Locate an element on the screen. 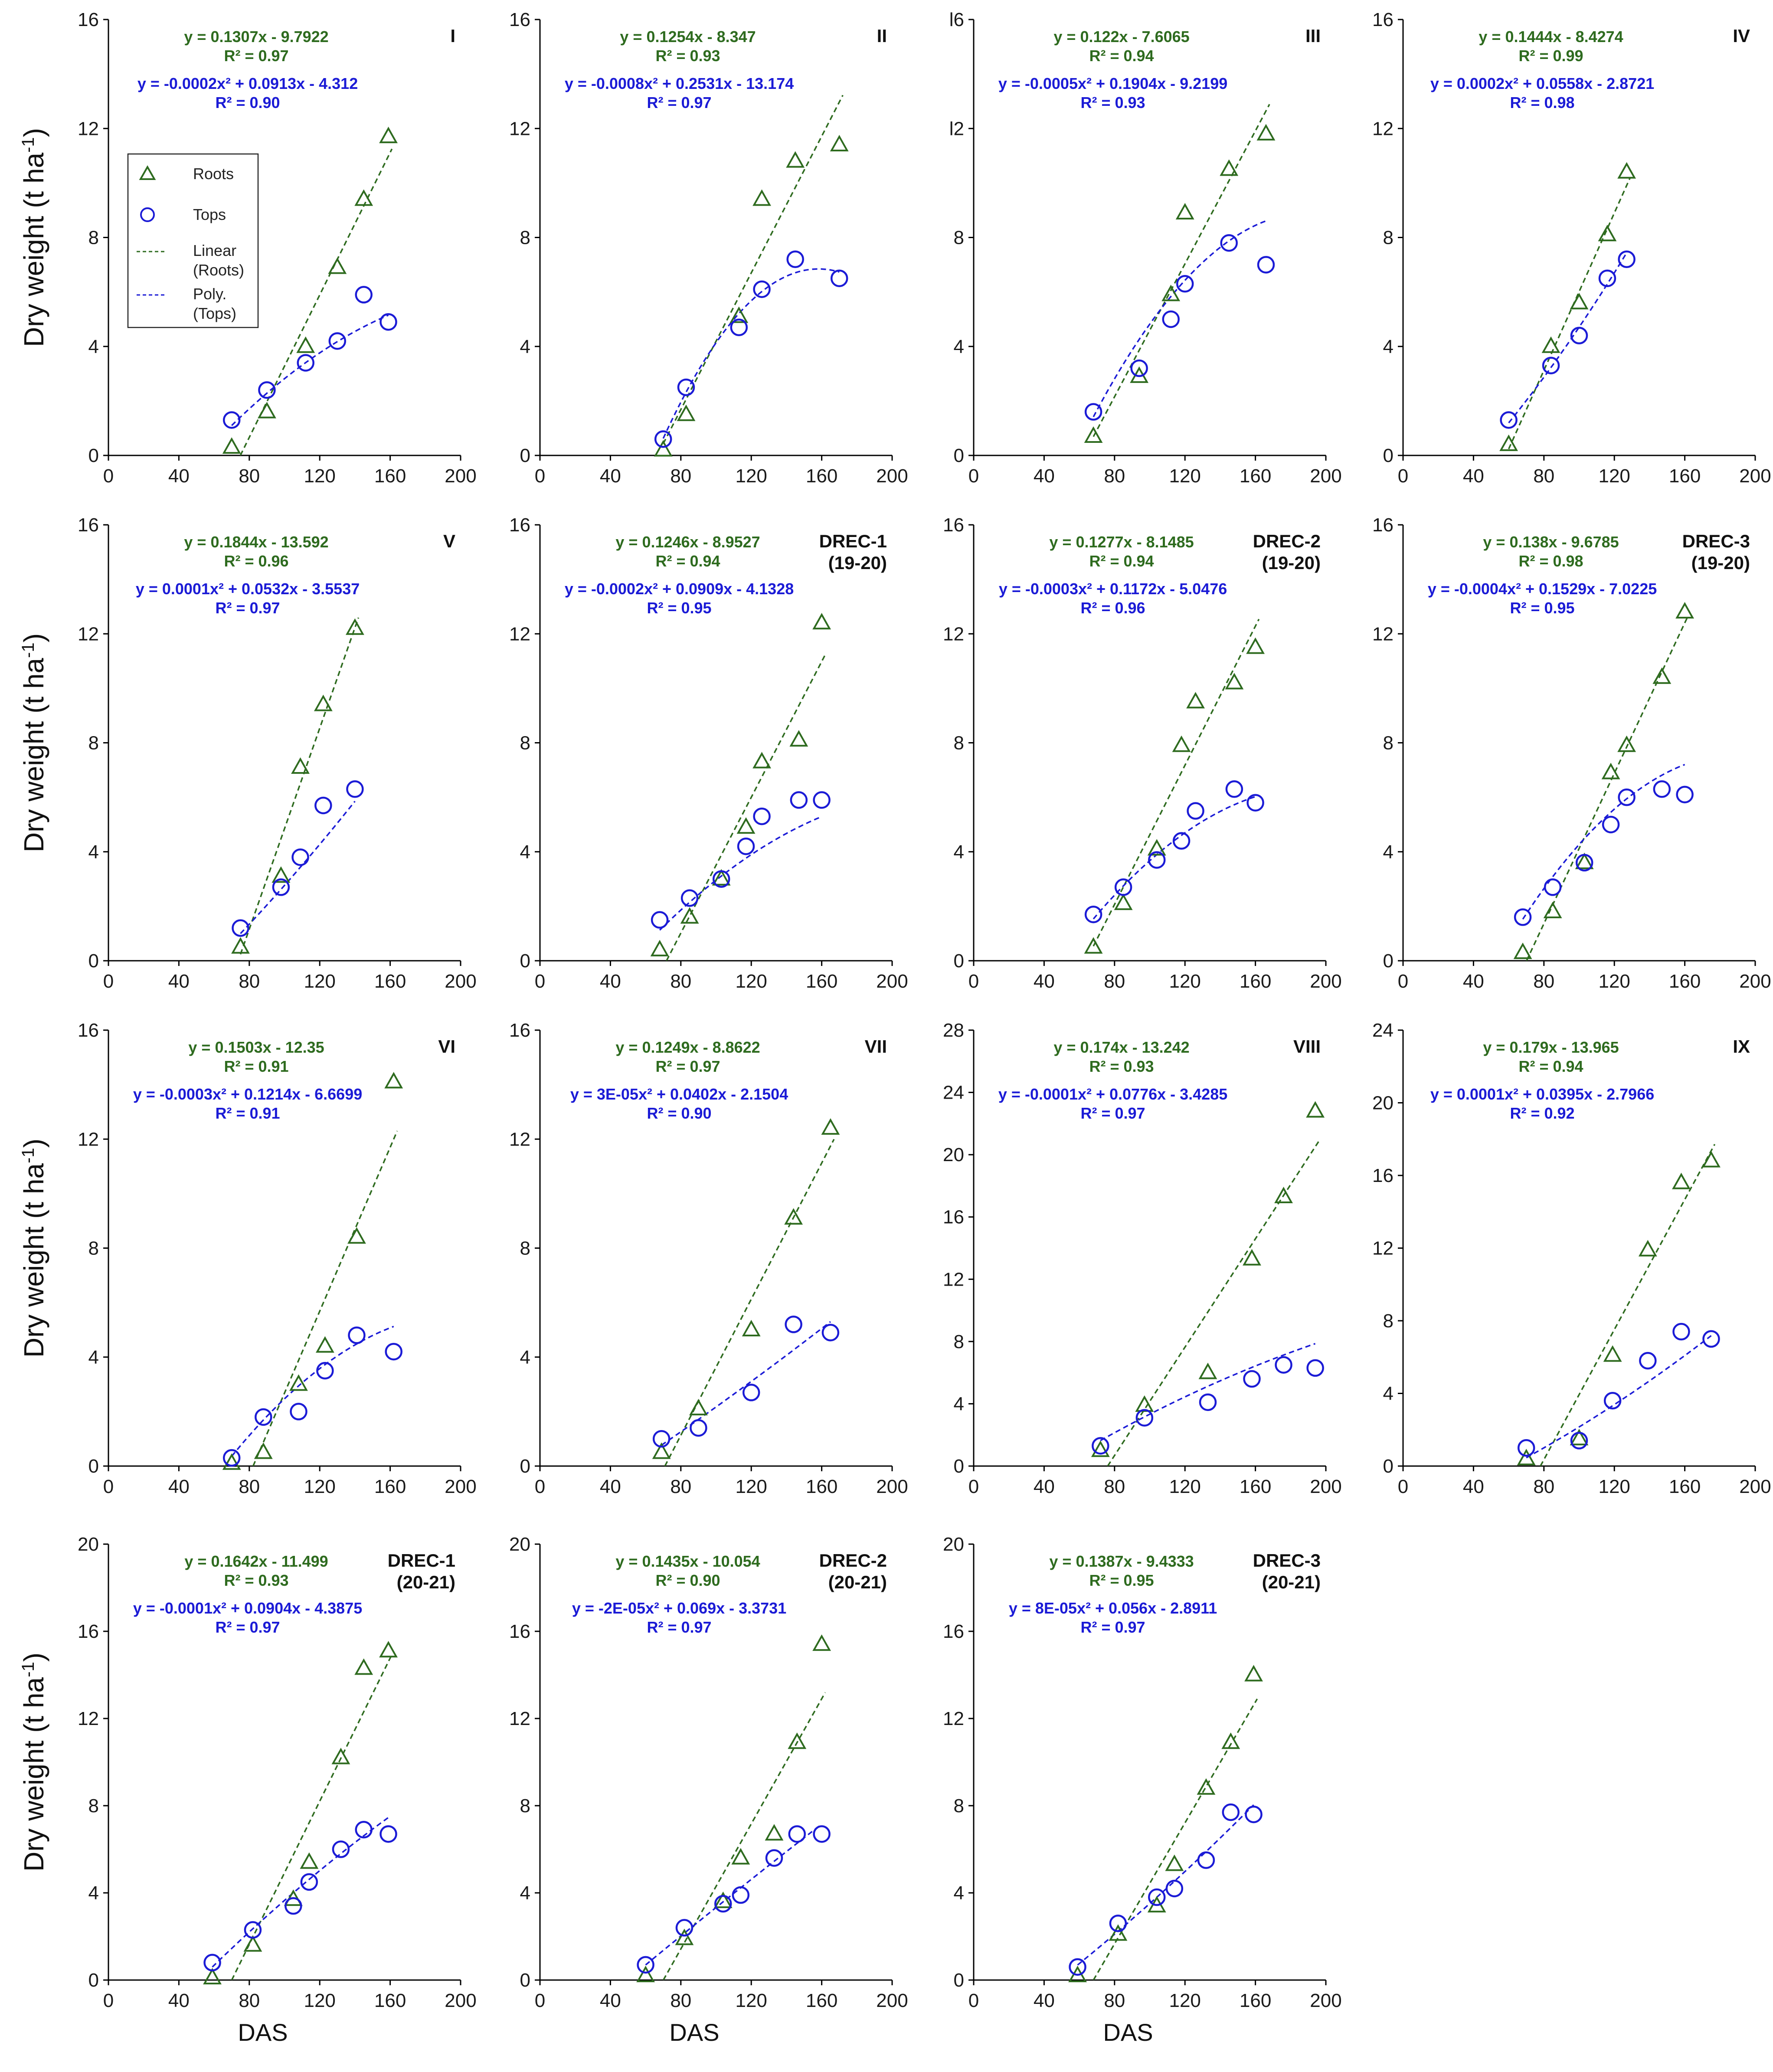 Image resolution: width=1773 pixels, height=2072 pixels. tops-poly-trendline is located at coordinates (1174, 857).